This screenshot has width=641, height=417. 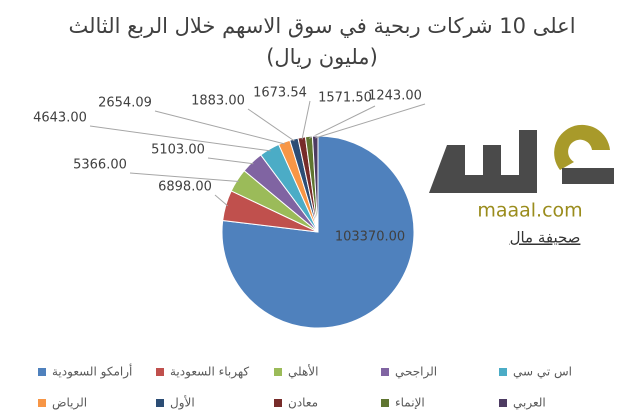 I want to click on data-label: 4643.00, so click(x=60, y=118).